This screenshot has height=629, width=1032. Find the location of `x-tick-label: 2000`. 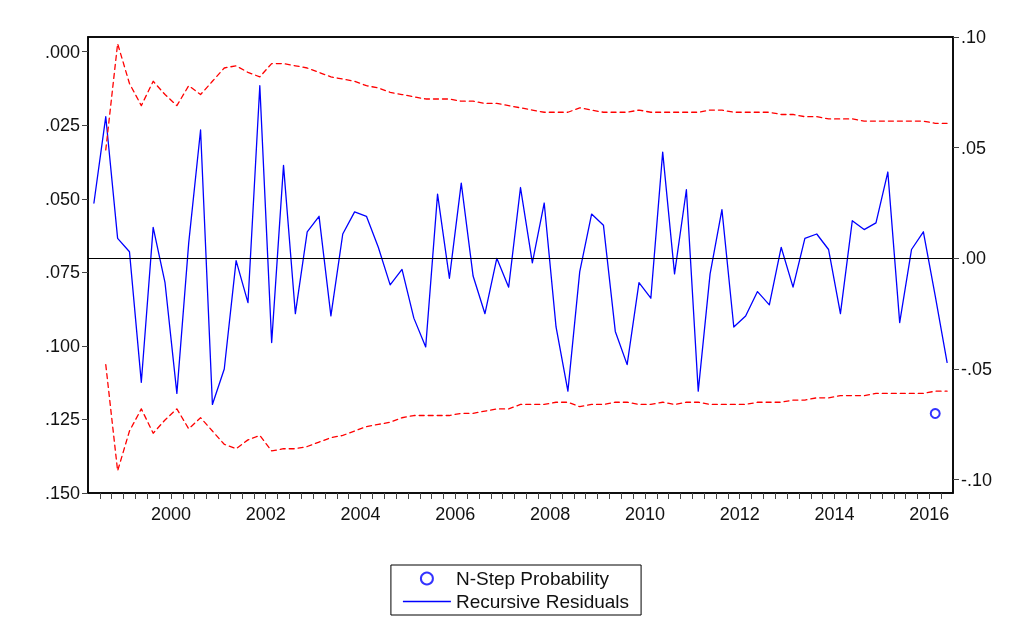

x-tick-label: 2000 is located at coordinates (170, 514).